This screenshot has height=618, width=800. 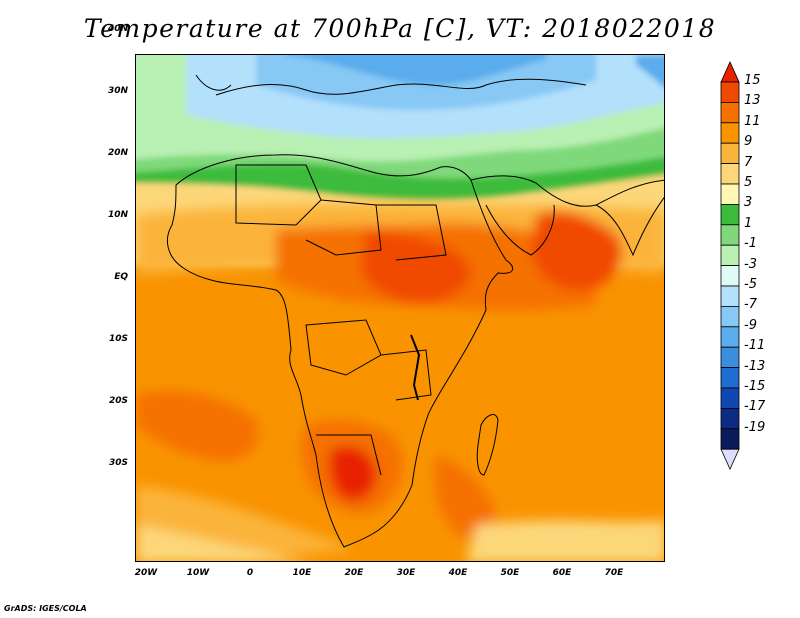 What do you see at coordinates (748, 142) in the screenshot?
I see `colorbar-tick-label: 9` at bounding box center [748, 142].